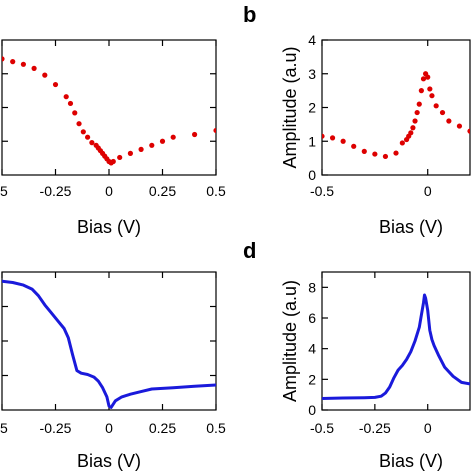  I want to click on x-tick-label-c: -0.25, so click(56, 428).